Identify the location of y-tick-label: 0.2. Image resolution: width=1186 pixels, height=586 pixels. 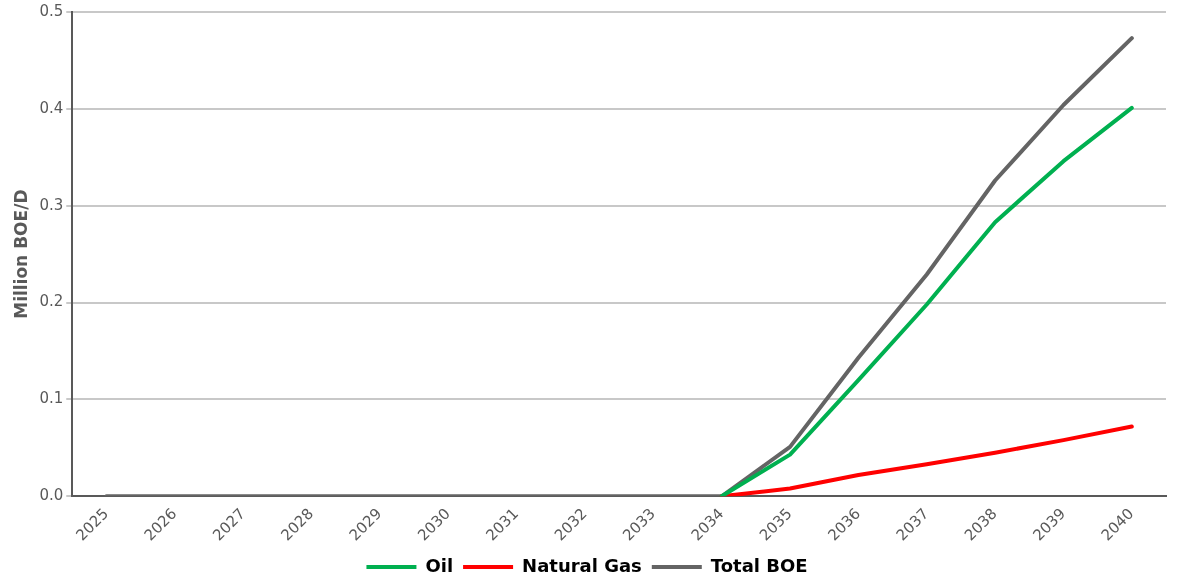
(51, 301).